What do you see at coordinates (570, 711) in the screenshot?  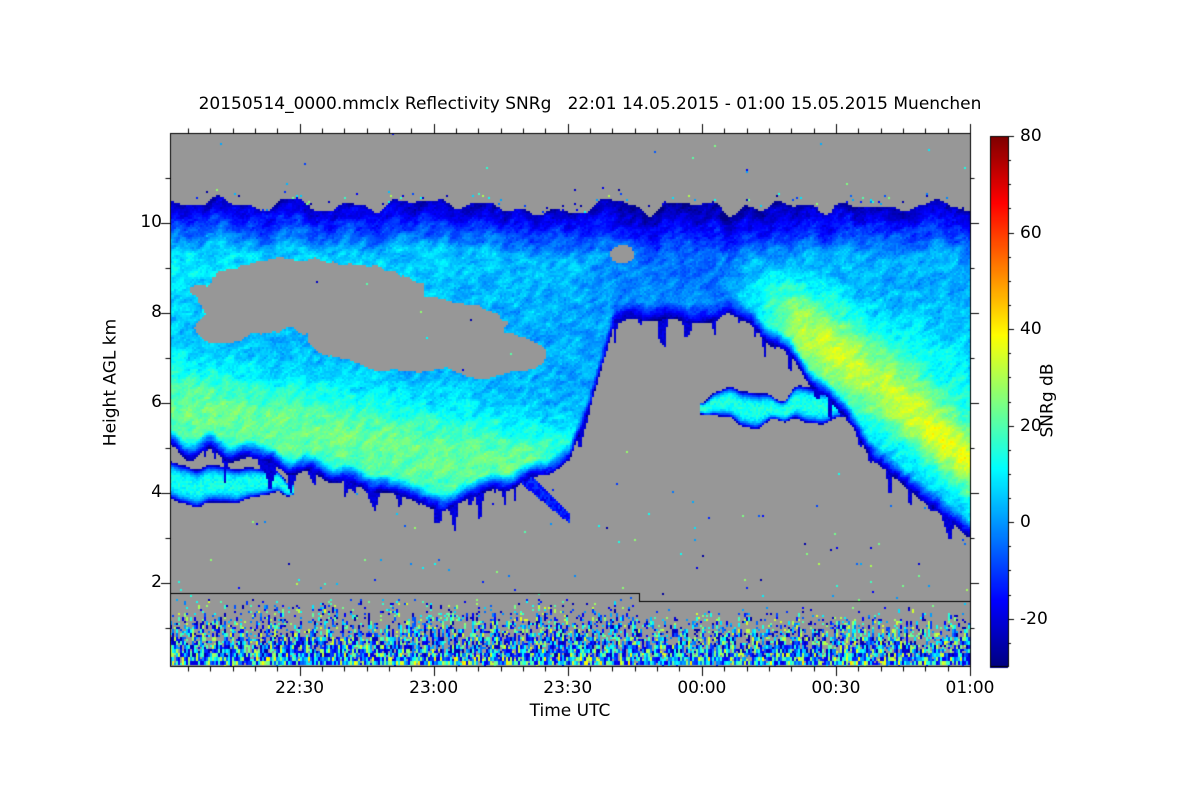 I see `x-axis-label: Time UTC` at bounding box center [570, 711].